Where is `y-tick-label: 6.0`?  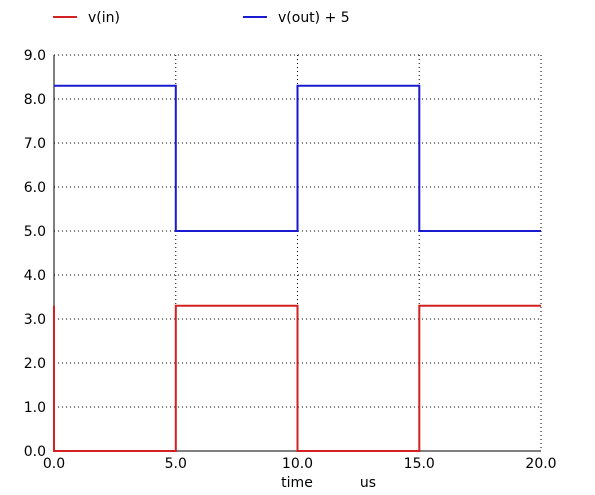 y-tick-label: 6.0 is located at coordinates (35, 188).